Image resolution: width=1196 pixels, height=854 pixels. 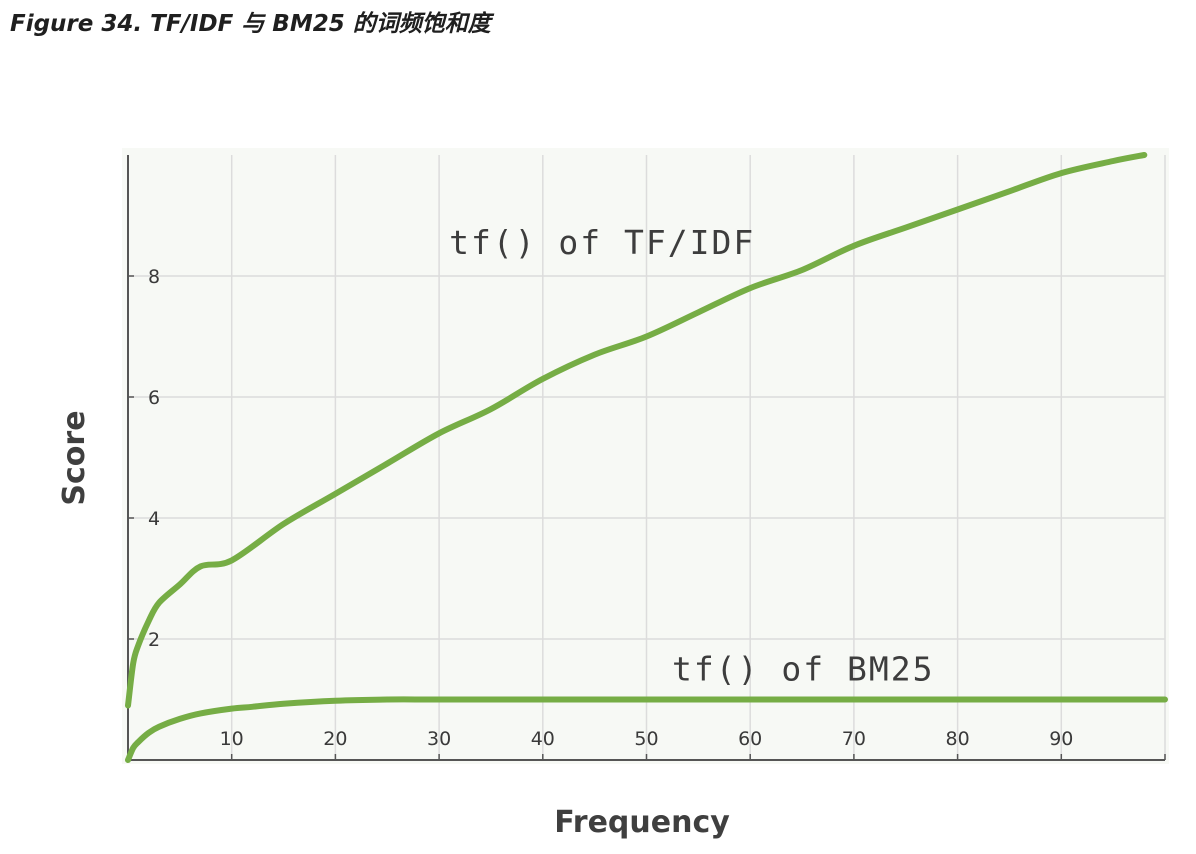 I want to click on series-line-bm25, so click(x=646, y=729).